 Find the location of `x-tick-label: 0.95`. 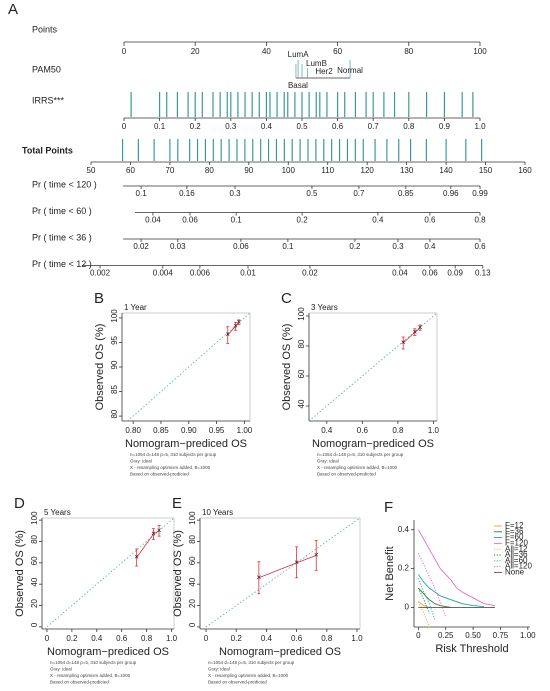

x-tick-label: 0.95 is located at coordinates (217, 430).